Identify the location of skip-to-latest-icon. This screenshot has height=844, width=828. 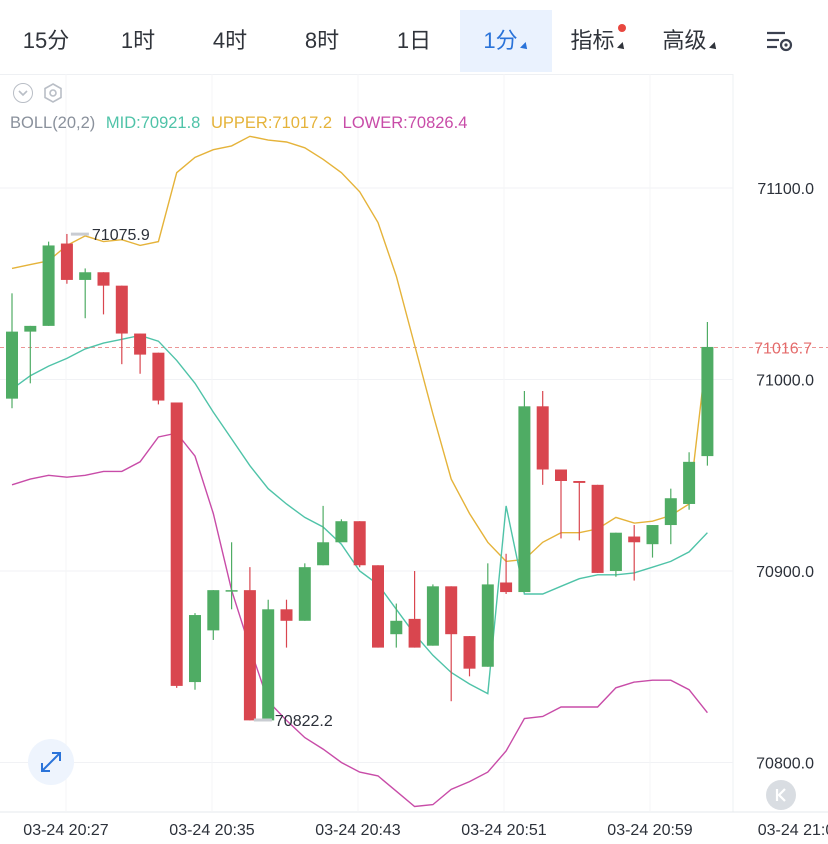
(780, 795).